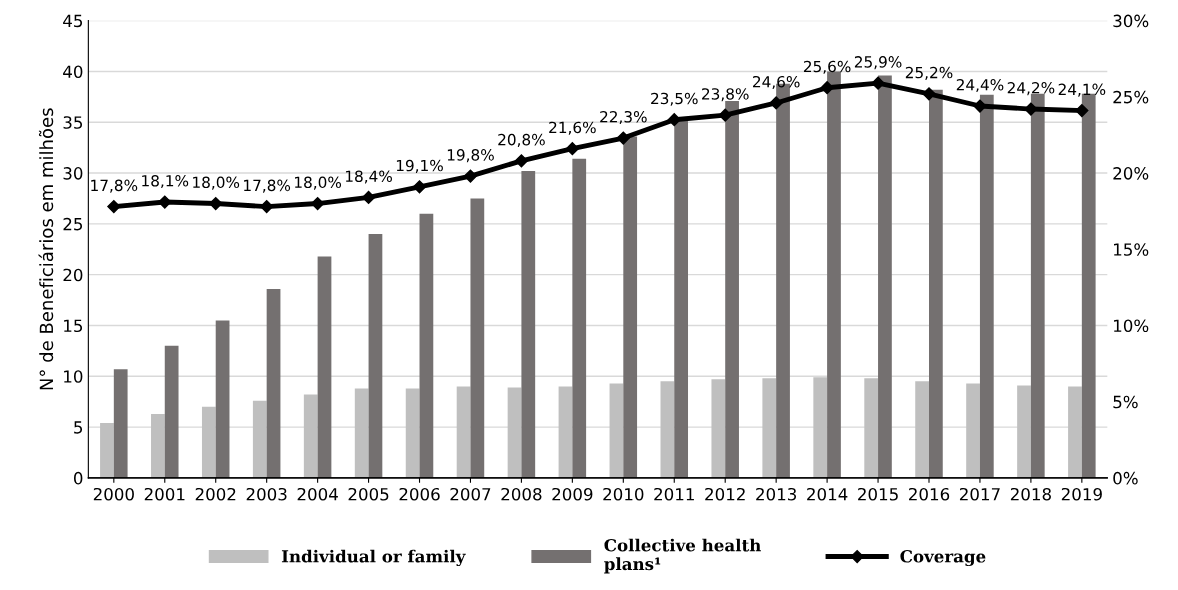  Describe the element at coordinates (73, 376) in the screenshot. I see `y-tick-label: 10` at that location.